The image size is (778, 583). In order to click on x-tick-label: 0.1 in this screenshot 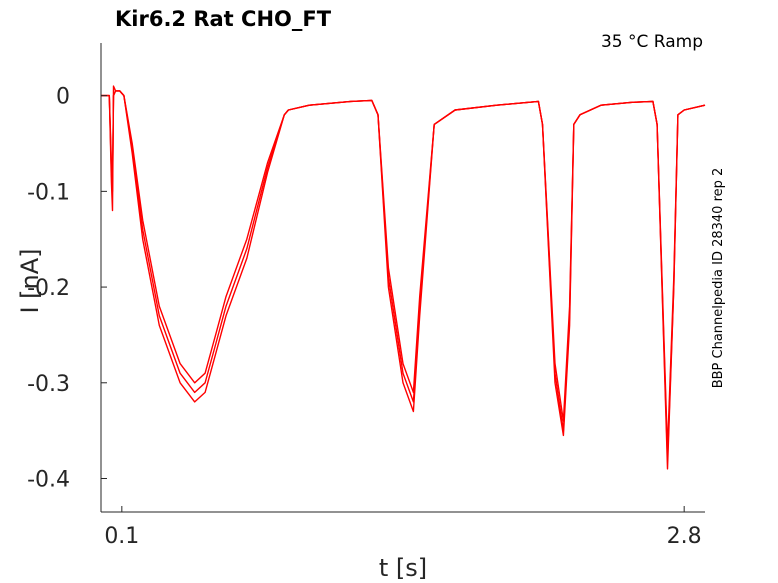, I will do `click(121, 536)`.